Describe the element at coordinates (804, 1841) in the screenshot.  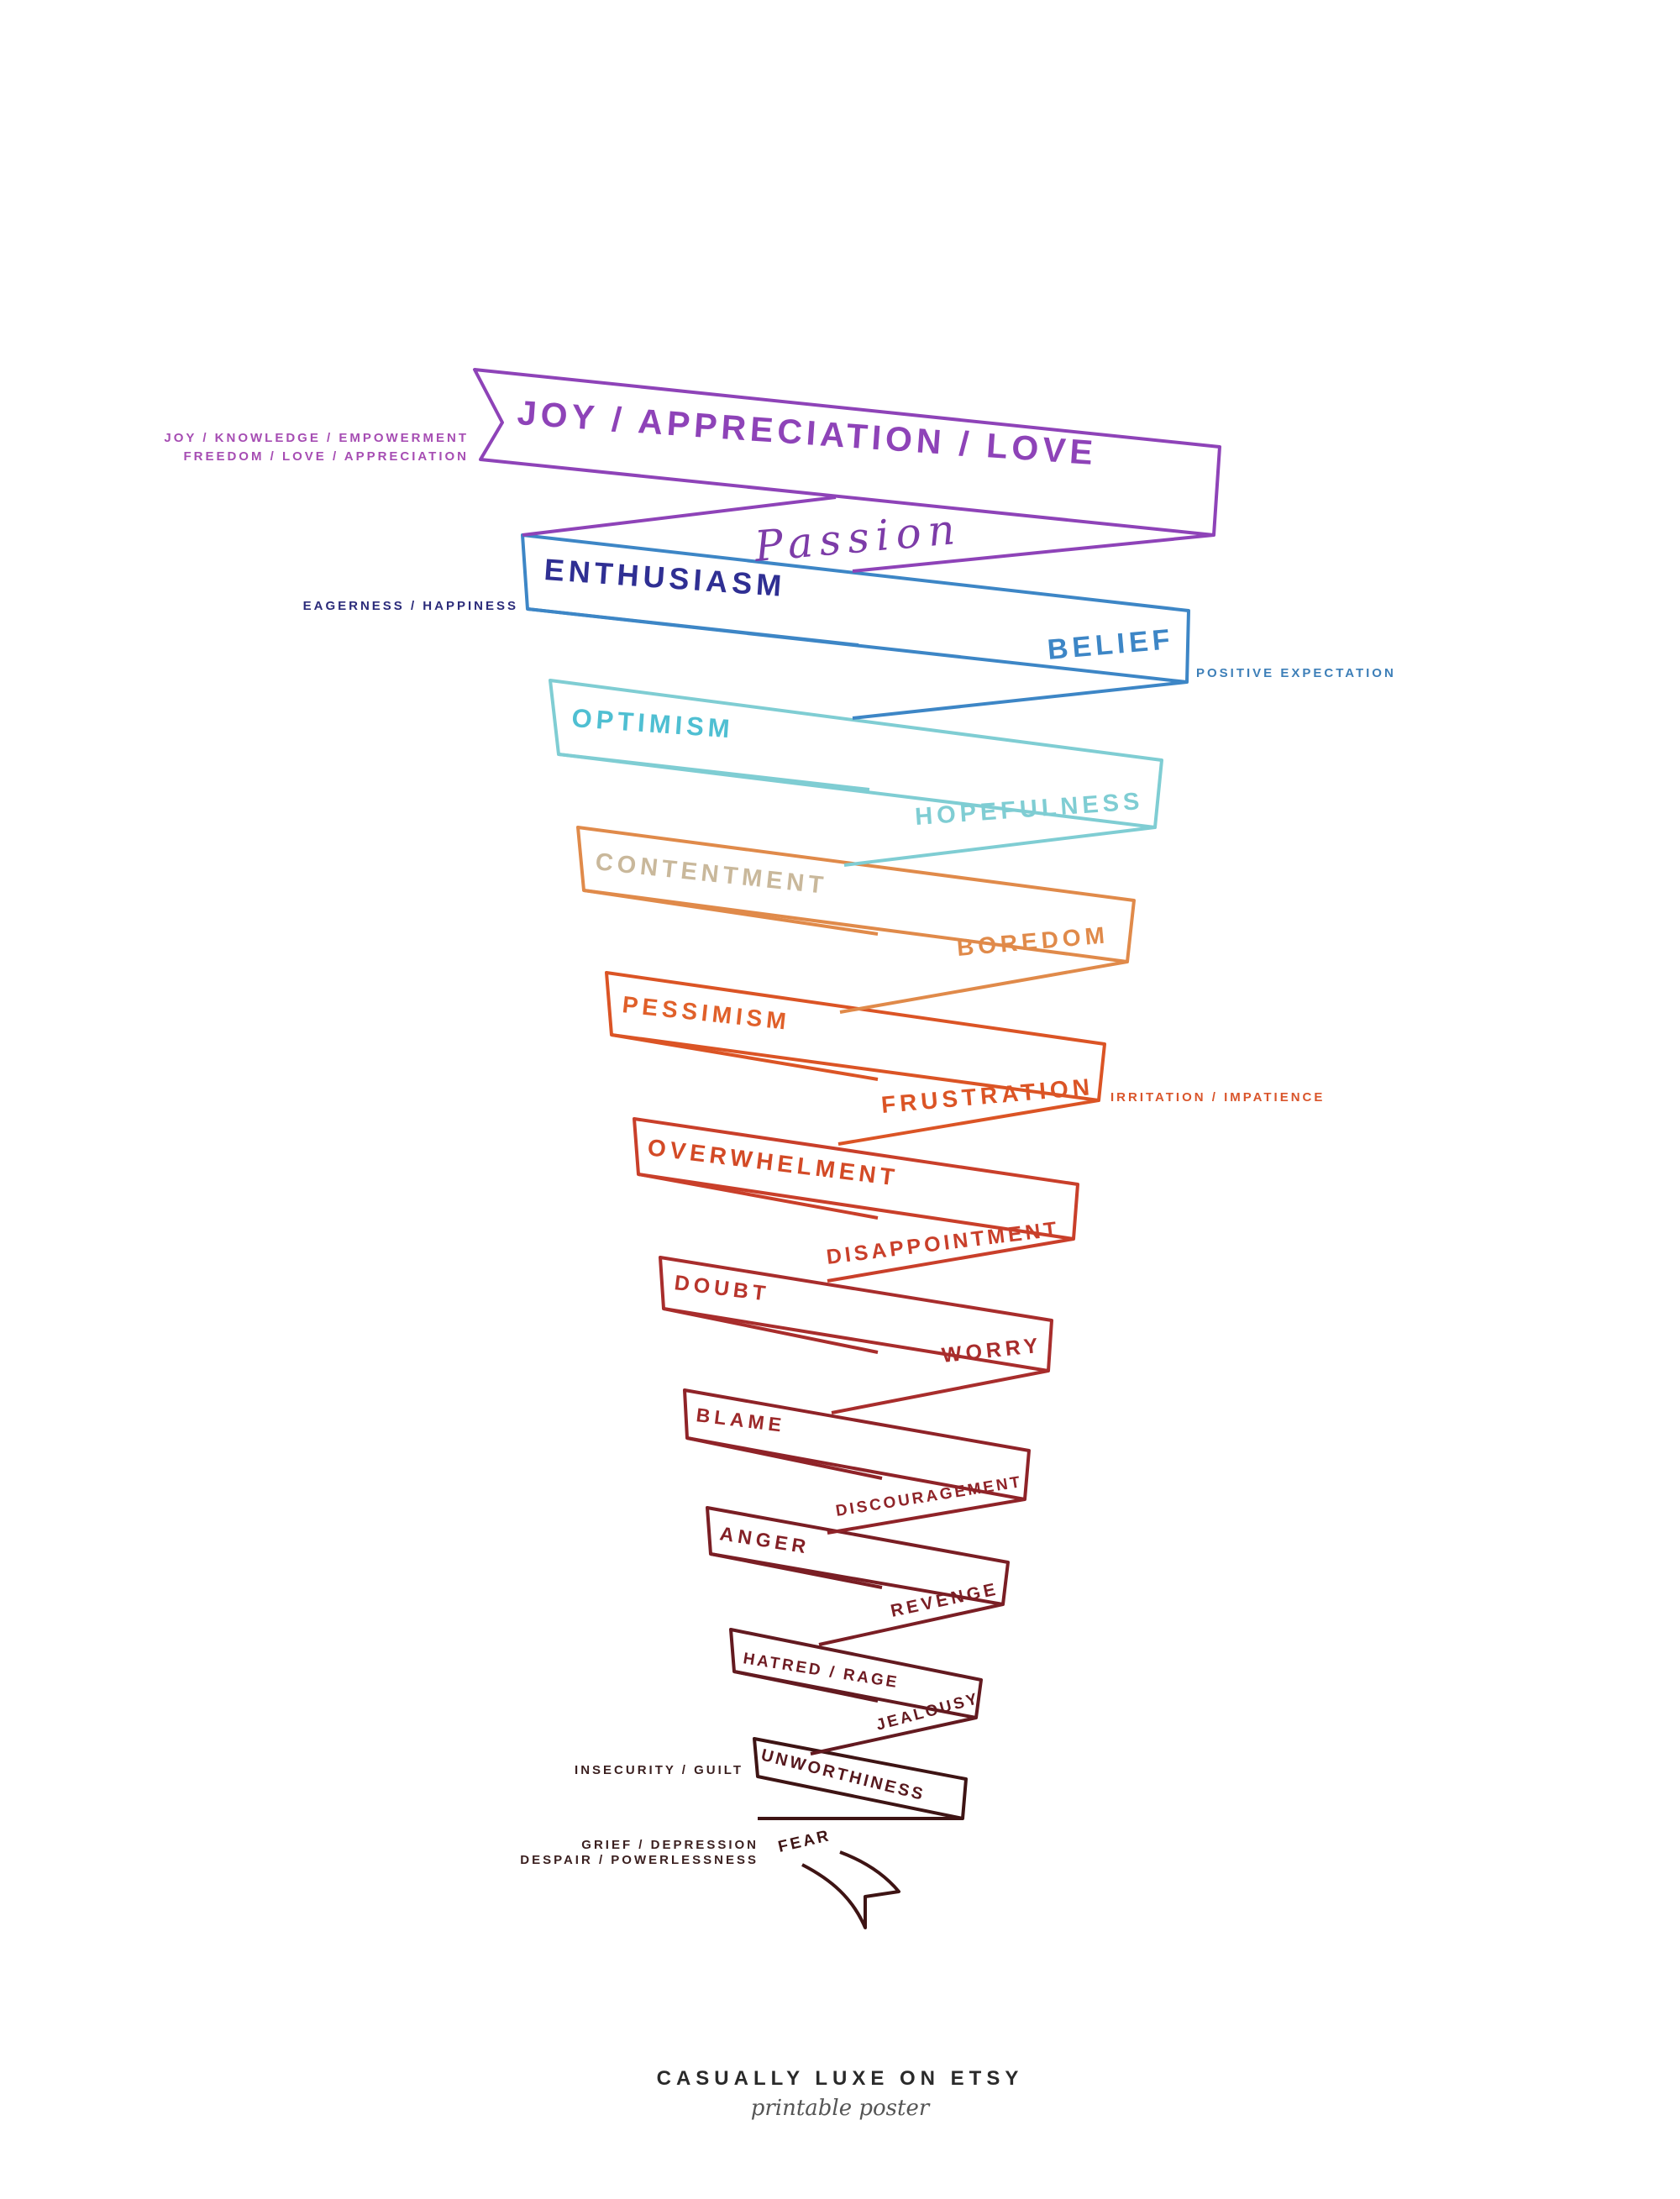
I see `level-label-fear: FEAR` at that location.